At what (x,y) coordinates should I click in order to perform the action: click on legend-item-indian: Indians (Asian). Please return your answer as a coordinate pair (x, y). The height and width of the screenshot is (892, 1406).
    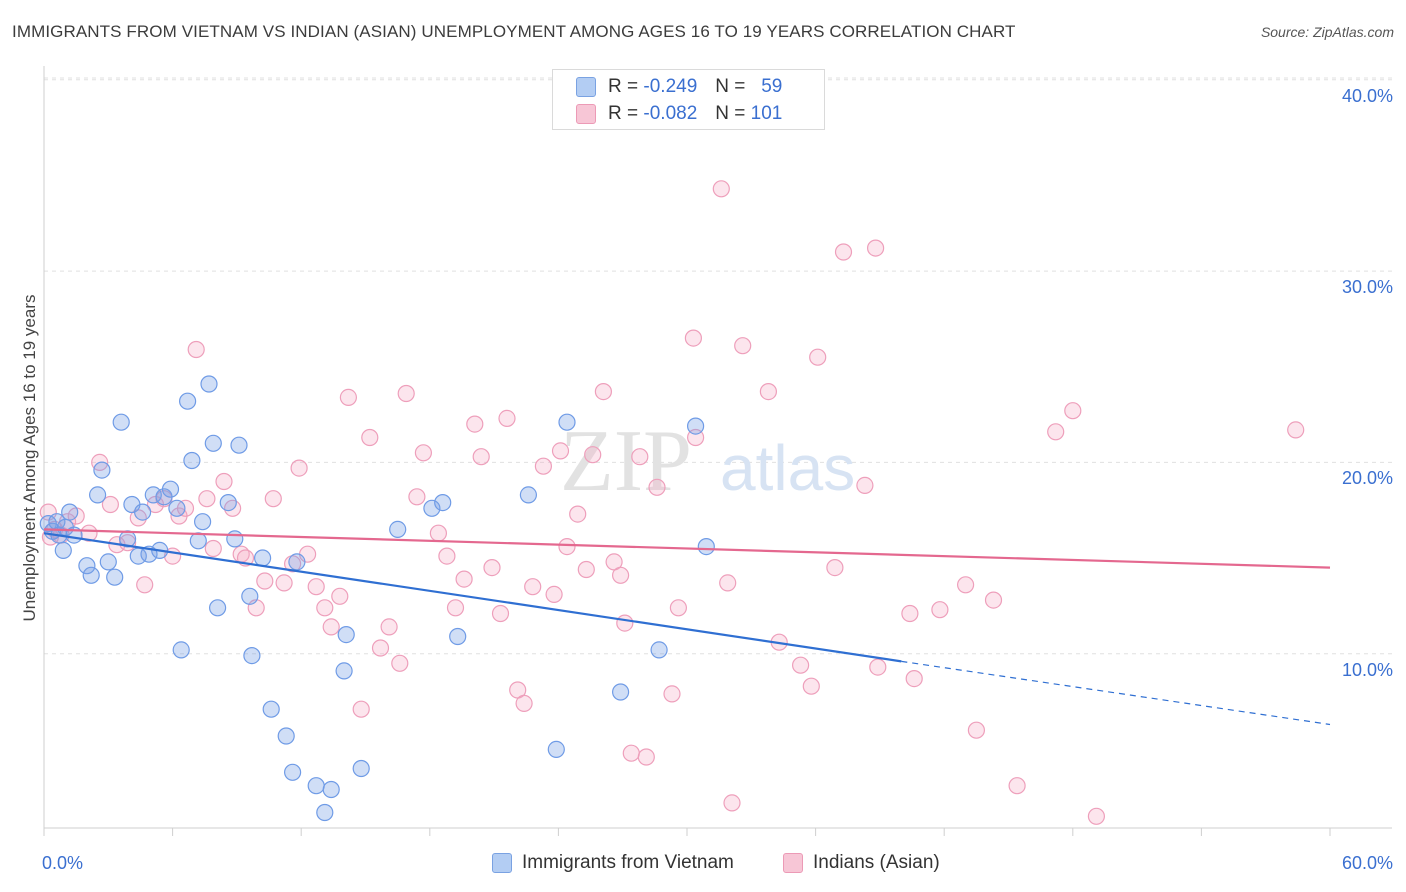
    Looking at the image, I should click on (861, 863).